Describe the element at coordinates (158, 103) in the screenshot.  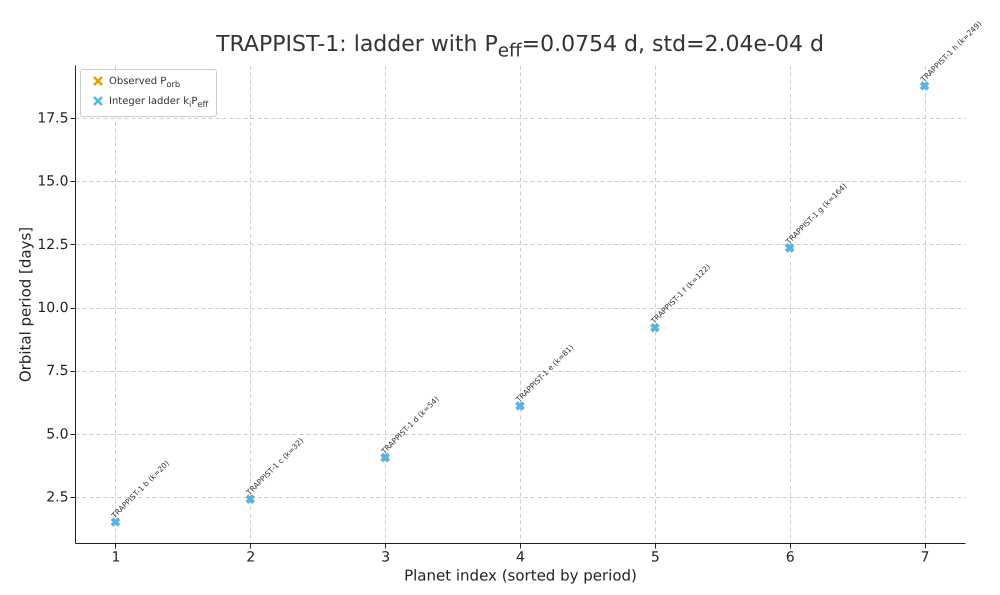
I see `legend-label: Integer ladder k$_{i}$P$_{eff}$` at that location.